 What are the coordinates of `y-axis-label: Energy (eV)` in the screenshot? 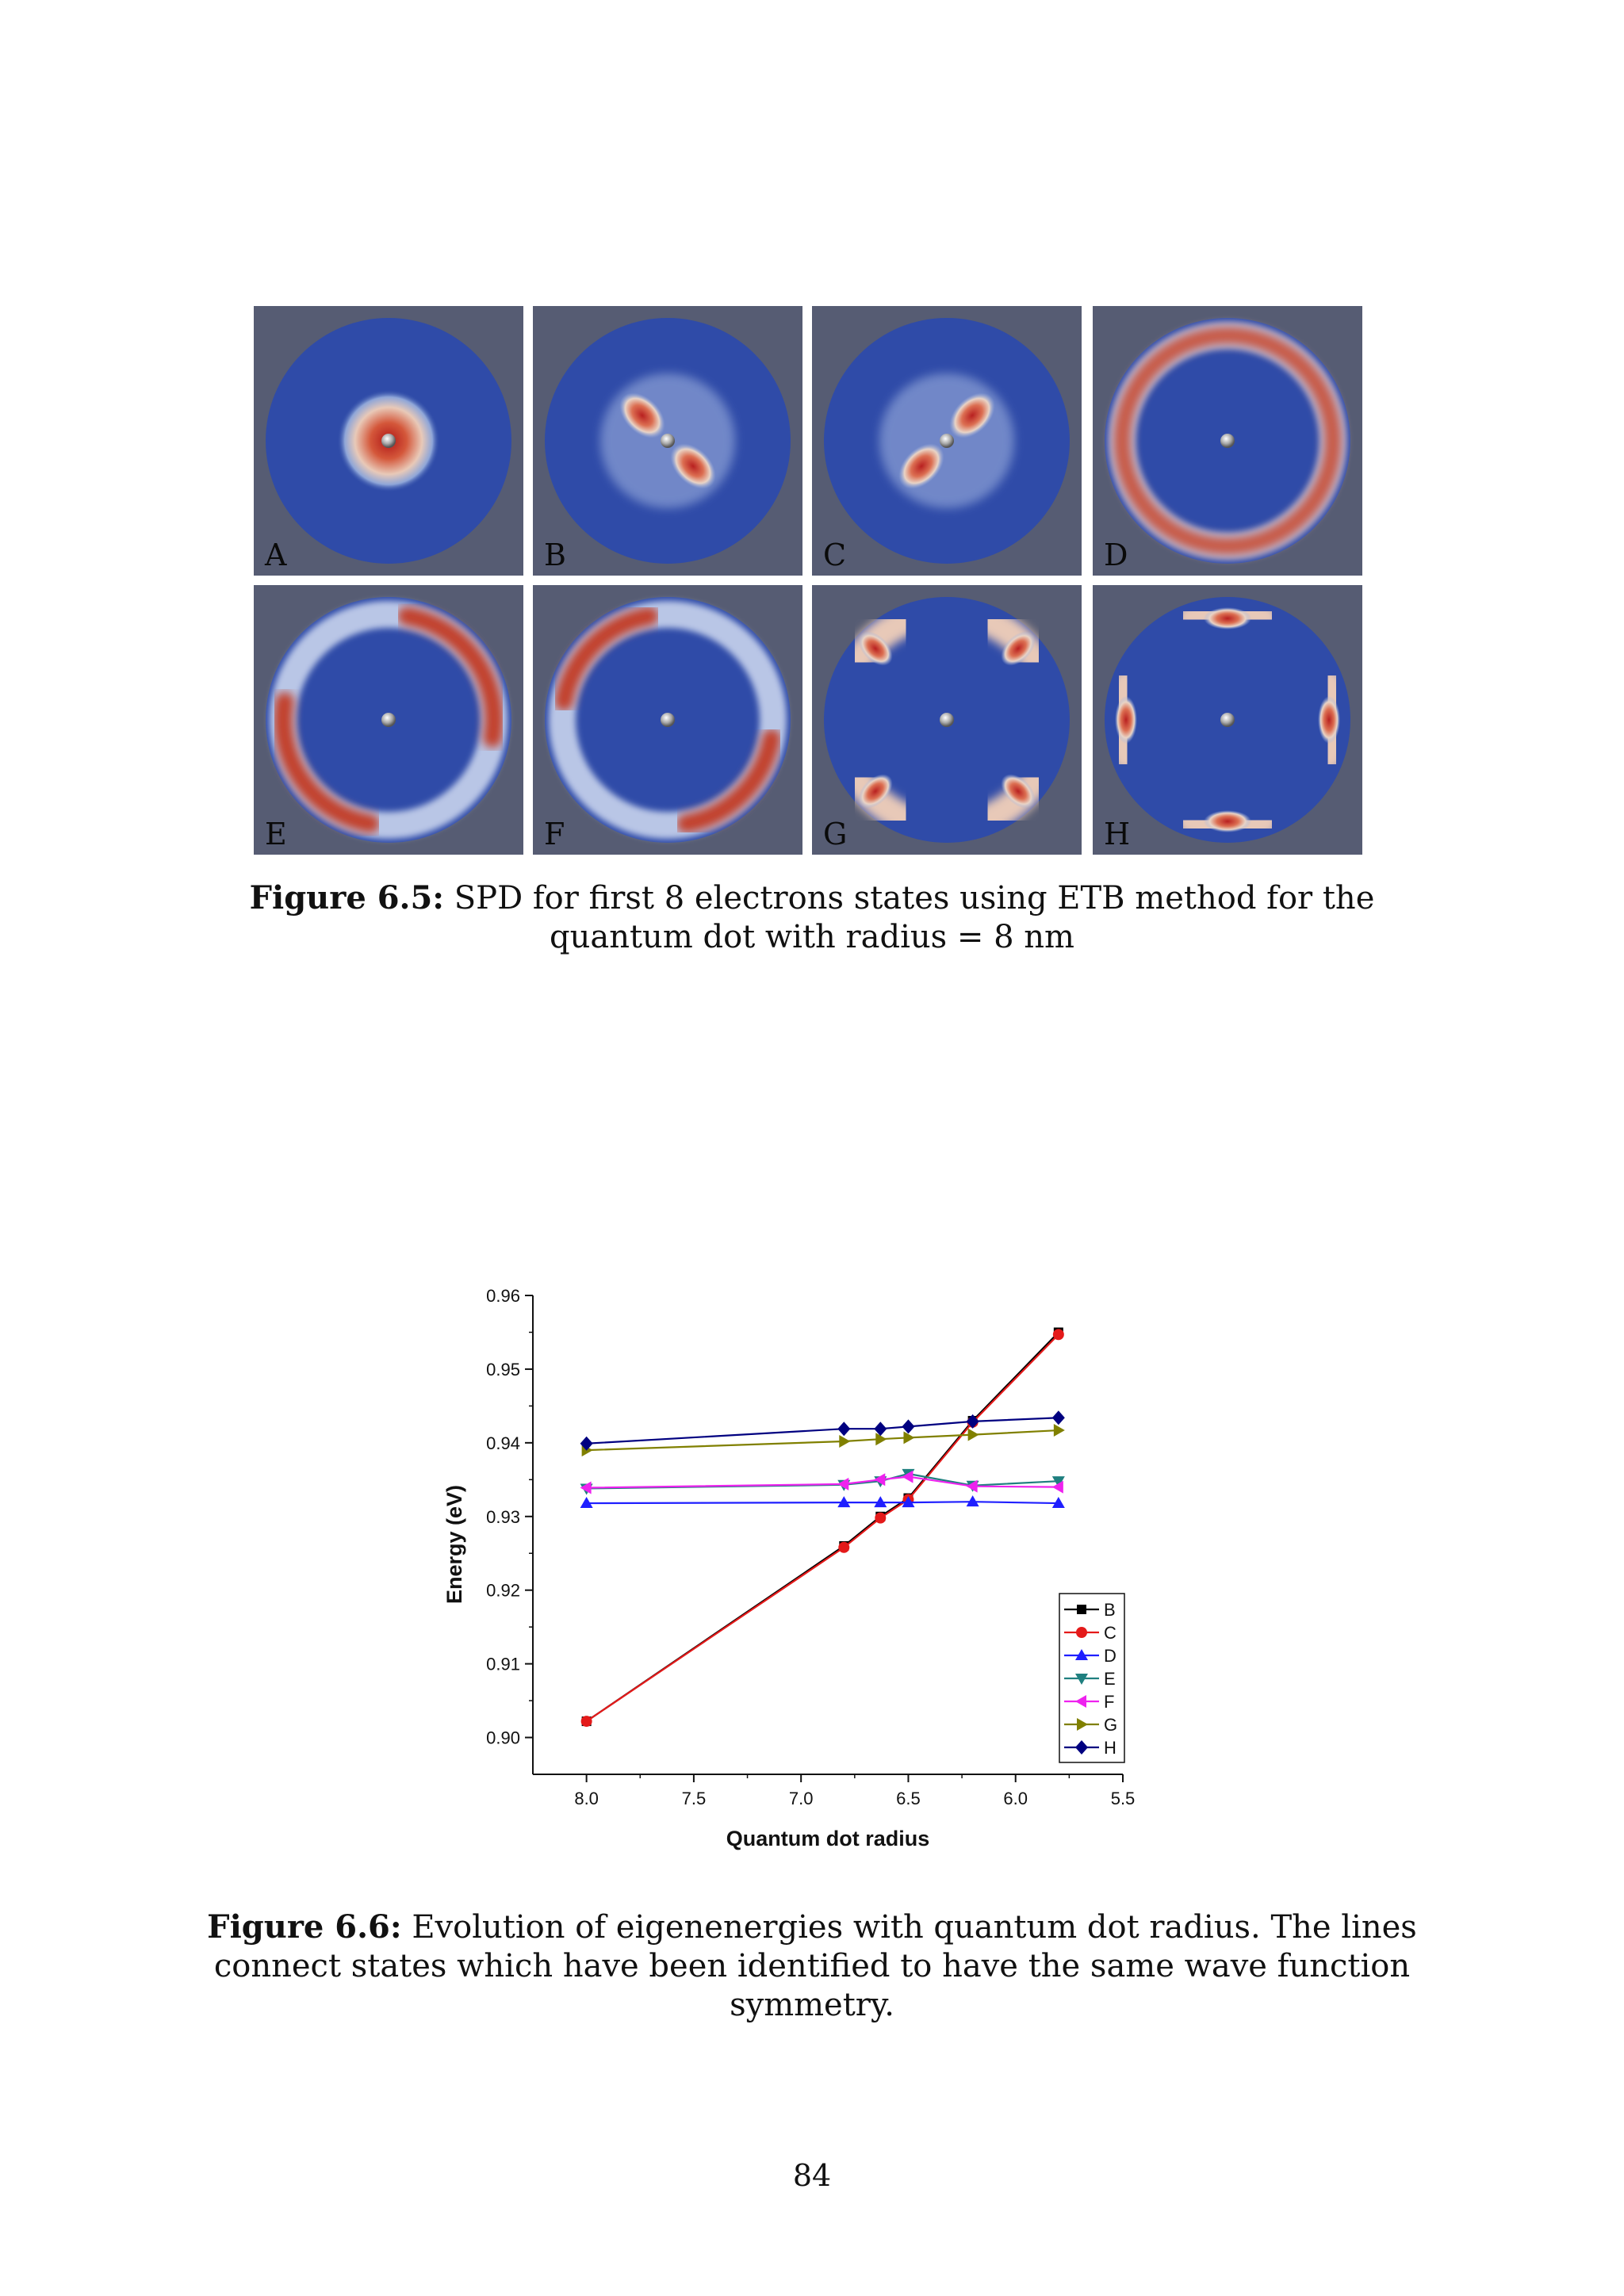 It's located at (454, 1545).